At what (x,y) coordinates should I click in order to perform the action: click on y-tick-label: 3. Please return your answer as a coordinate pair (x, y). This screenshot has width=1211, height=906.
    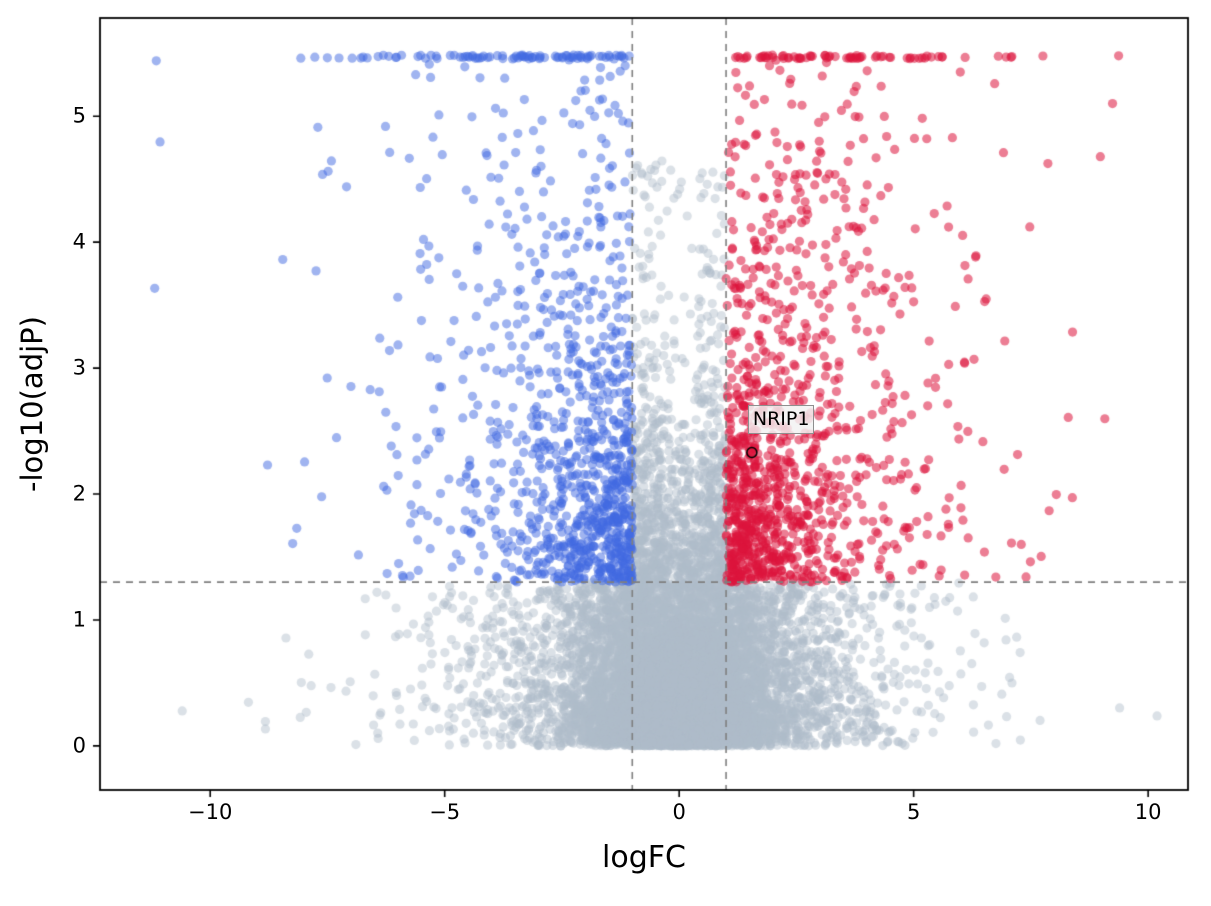
    Looking at the image, I should click on (79, 367).